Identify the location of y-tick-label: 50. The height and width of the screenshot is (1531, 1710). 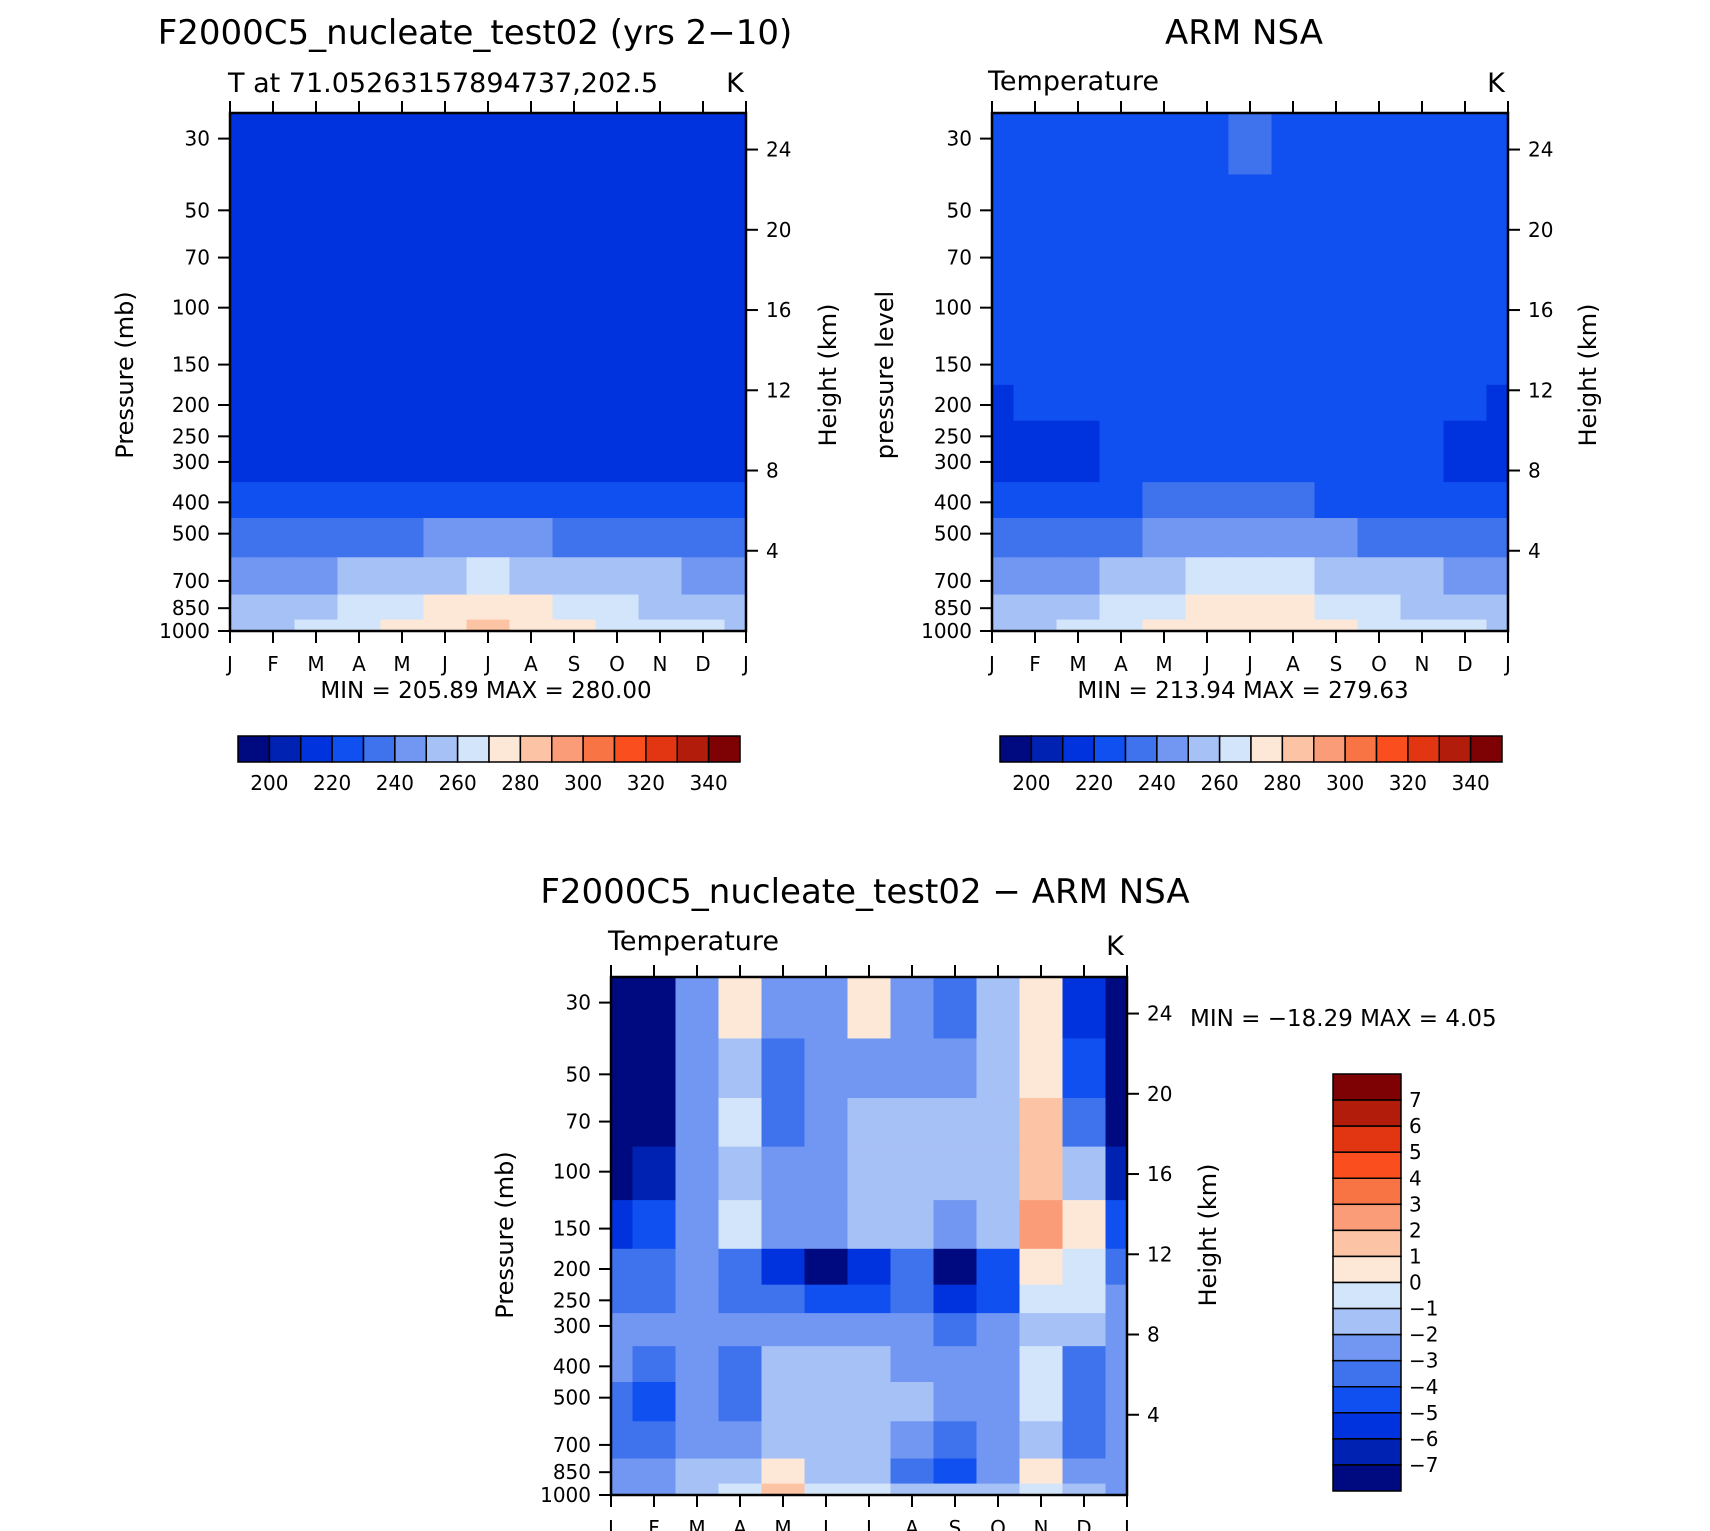
(197, 210).